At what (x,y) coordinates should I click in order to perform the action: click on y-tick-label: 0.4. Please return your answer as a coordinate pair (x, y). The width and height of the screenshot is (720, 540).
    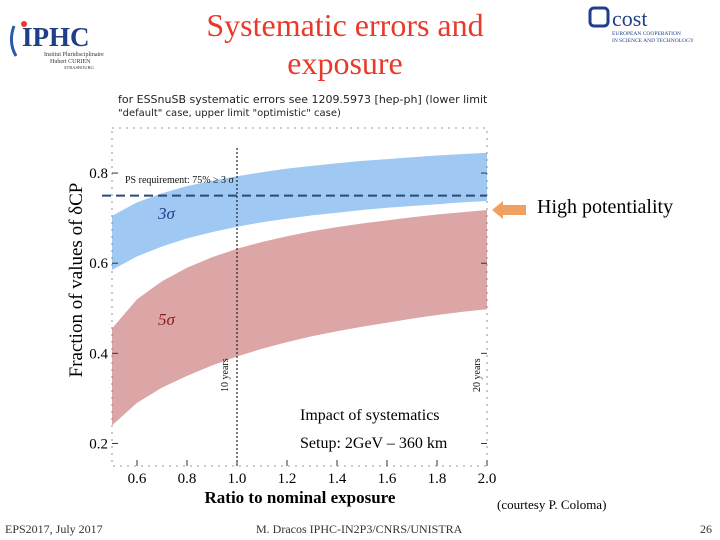
    Looking at the image, I should click on (98, 354).